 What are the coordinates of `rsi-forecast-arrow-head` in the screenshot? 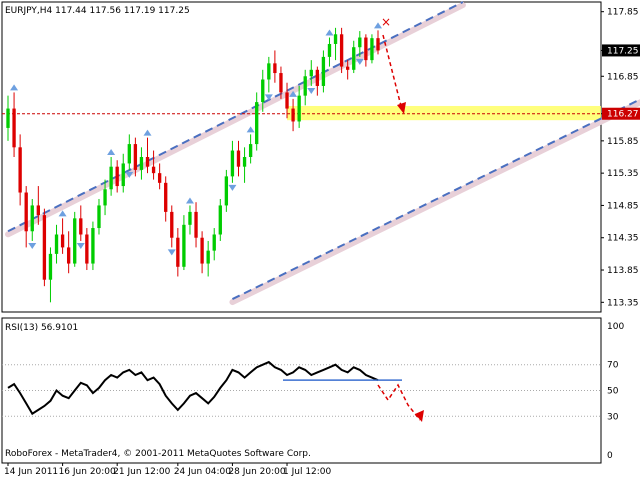 It's located at (419, 416).